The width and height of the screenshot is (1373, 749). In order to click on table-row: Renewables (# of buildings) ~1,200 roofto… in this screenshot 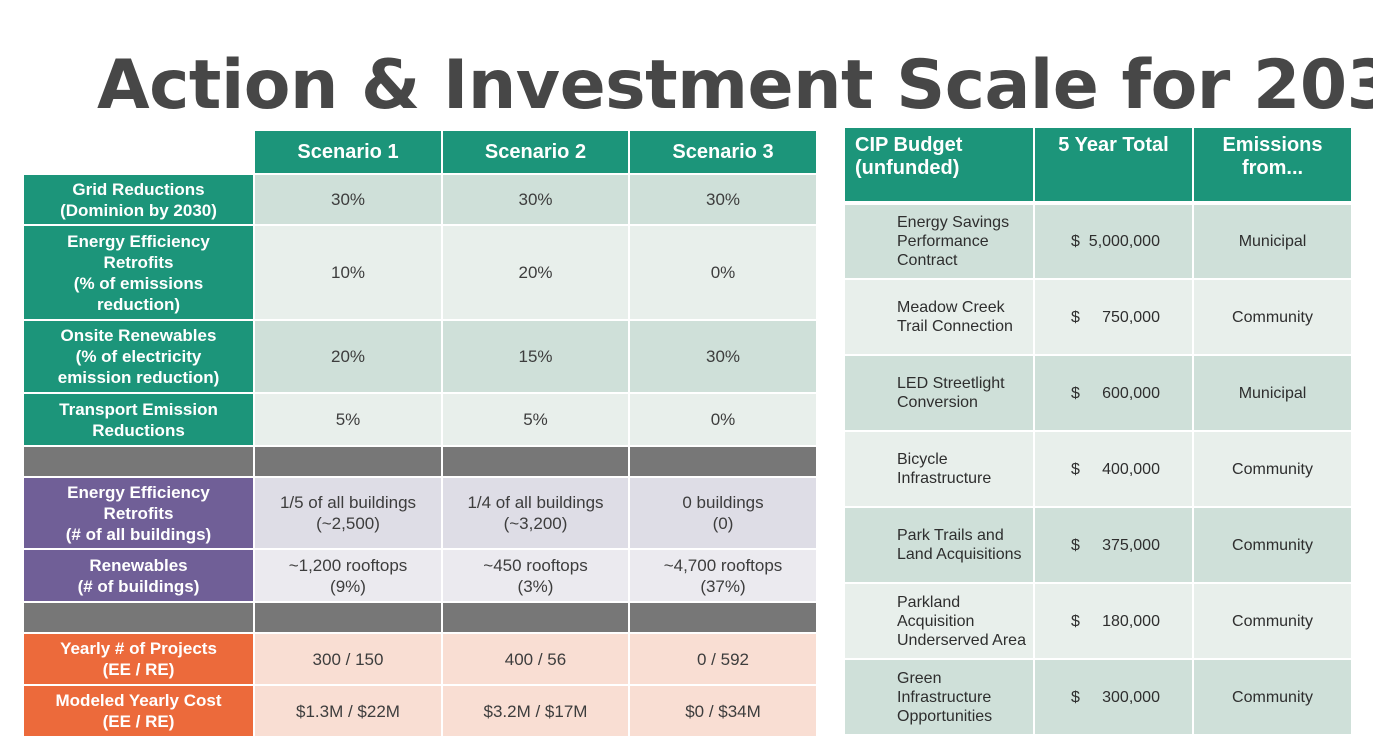, I will do `click(420, 575)`.